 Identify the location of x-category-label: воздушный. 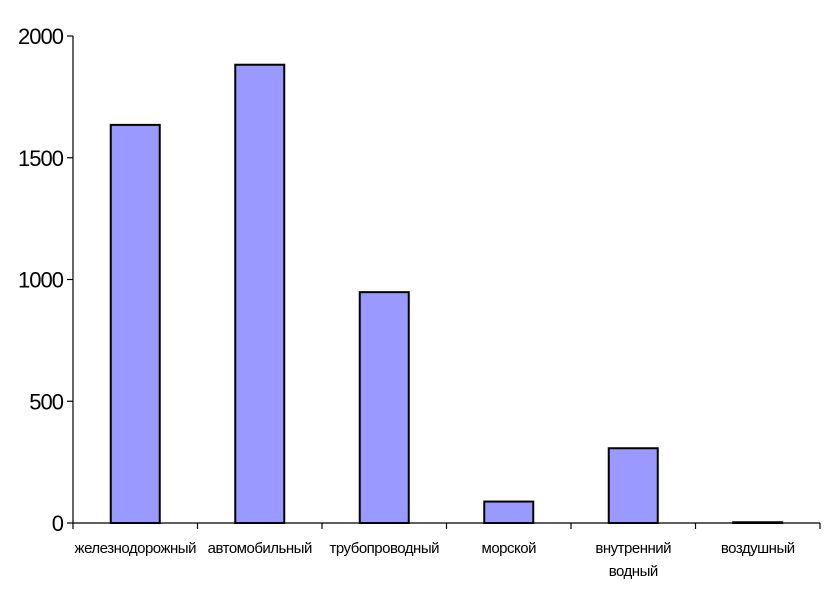
(758, 548).